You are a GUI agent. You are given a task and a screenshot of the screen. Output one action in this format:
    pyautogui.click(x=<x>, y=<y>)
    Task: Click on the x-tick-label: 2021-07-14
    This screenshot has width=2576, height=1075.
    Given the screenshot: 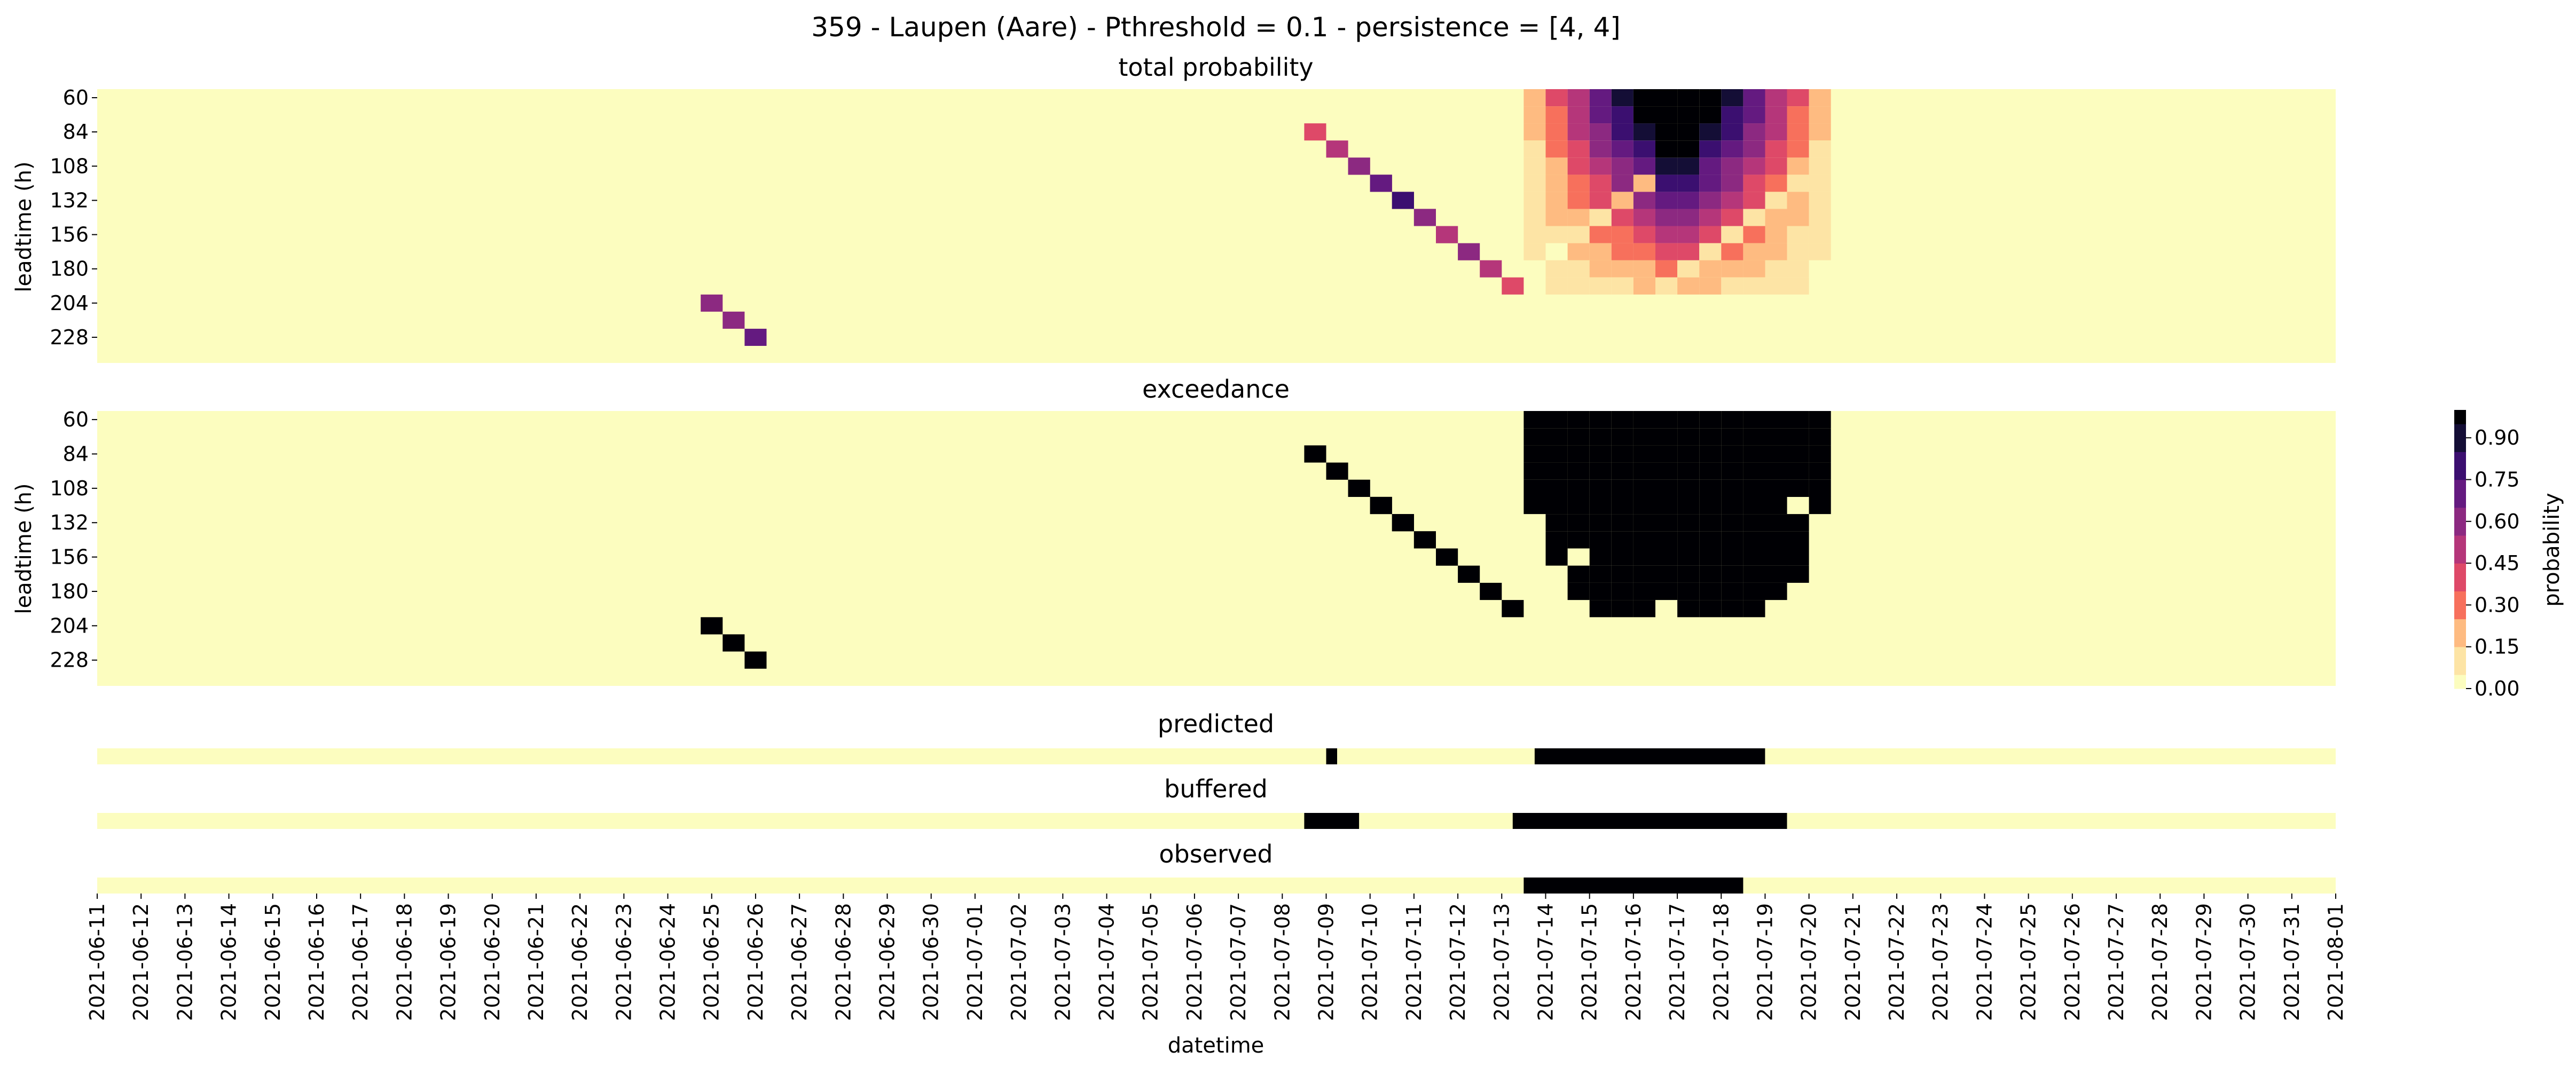 What is the action you would take?
    pyautogui.click(x=1546, y=962)
    